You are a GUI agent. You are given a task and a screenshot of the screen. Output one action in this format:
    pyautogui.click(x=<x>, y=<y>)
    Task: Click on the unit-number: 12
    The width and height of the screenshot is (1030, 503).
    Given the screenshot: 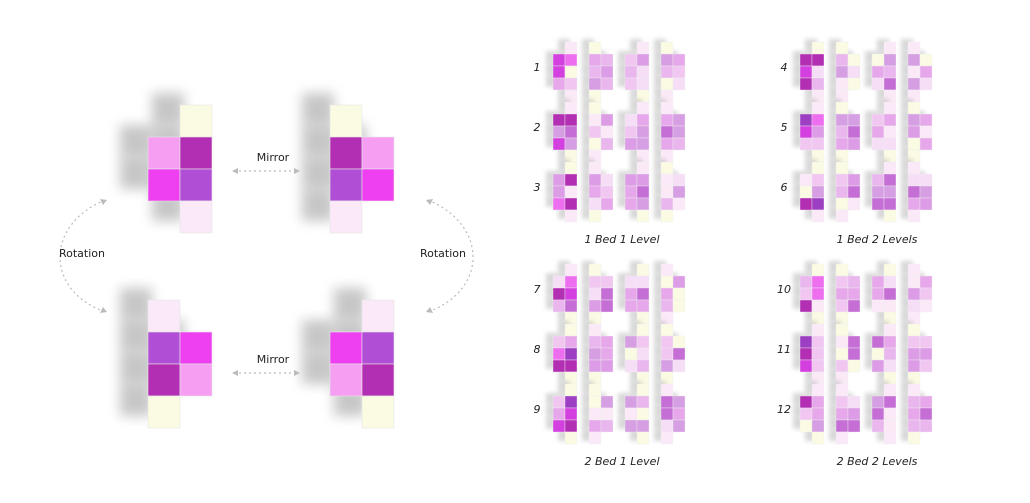 What is the action you would take?
    pyautogui.click(x=784, y=409)
    